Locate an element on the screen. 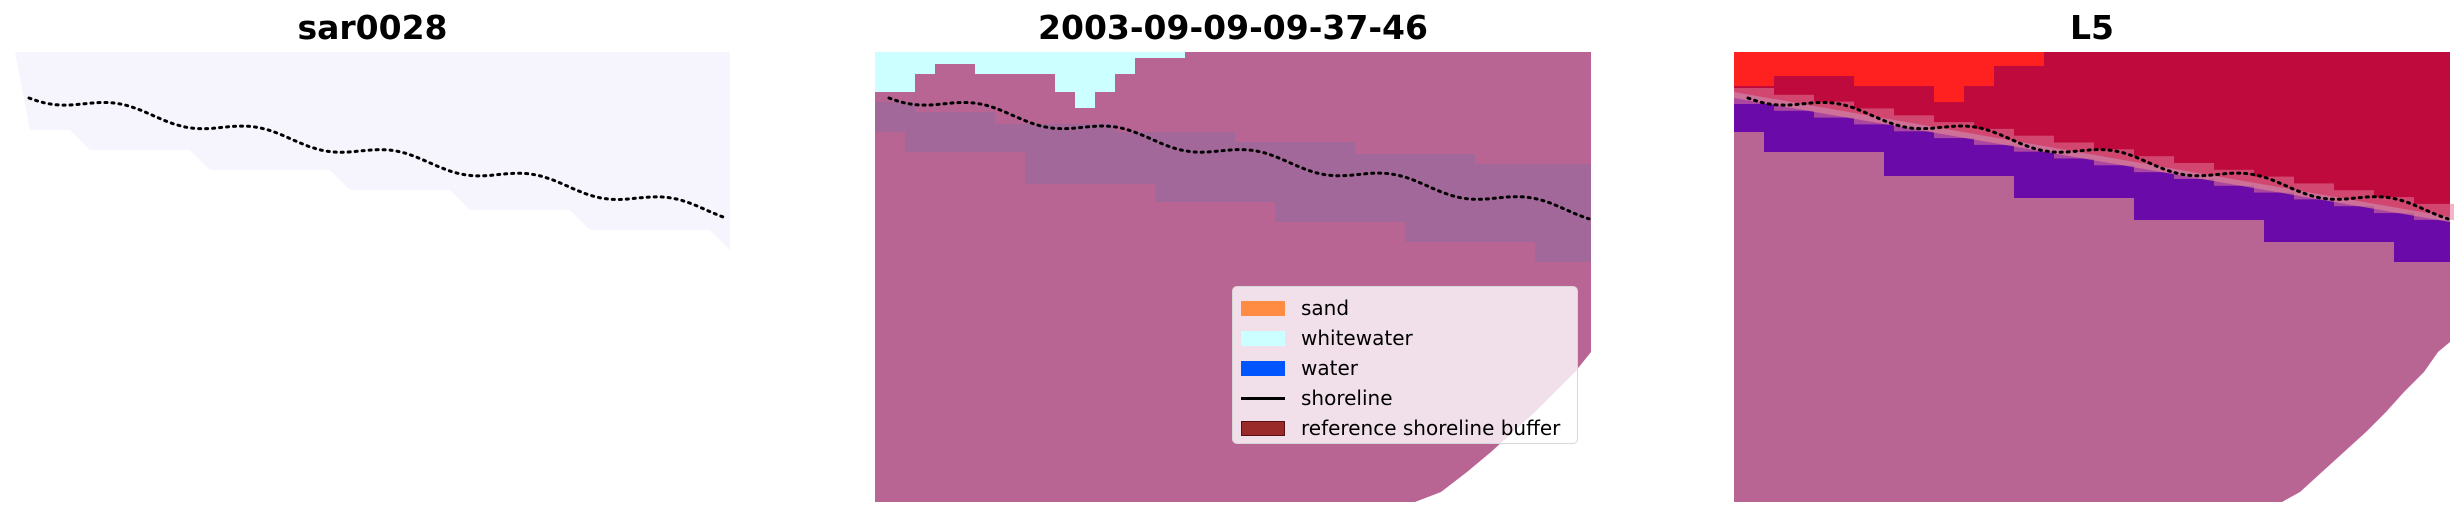 The image size is (2460, 515). panel-3-title: L5 is located at coordinates (2092, 27).